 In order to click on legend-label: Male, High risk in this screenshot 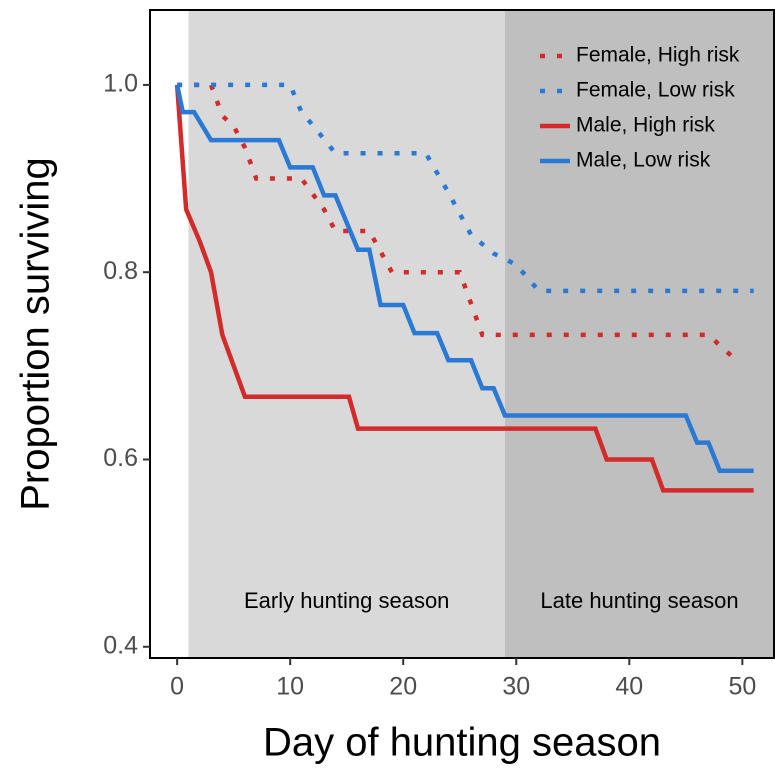, I will do `click(645, 125)`.